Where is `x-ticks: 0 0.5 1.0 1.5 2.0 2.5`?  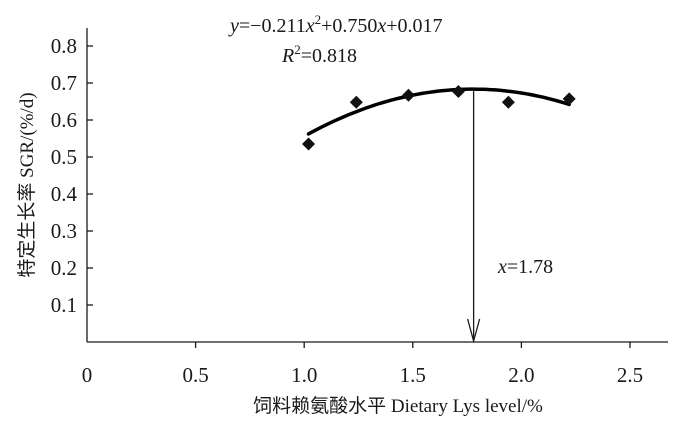 x-ticks: 0 0.5 1.0 1.5 2.0 2.5 is located at coordinates (362, 364).